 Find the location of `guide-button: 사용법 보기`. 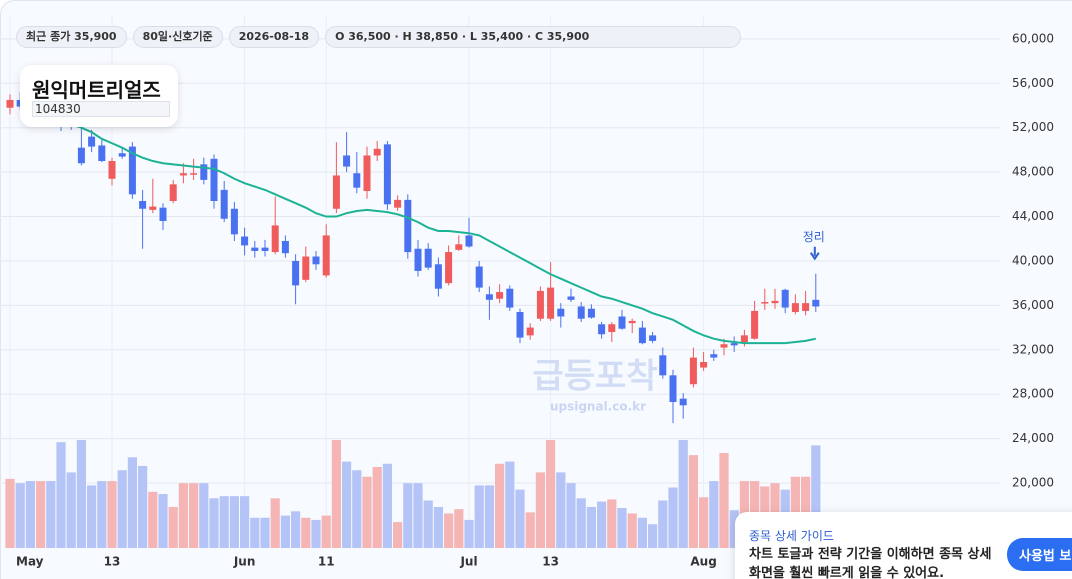

guide-button: 사용법 보기 is located at coordinates (1039, 554).